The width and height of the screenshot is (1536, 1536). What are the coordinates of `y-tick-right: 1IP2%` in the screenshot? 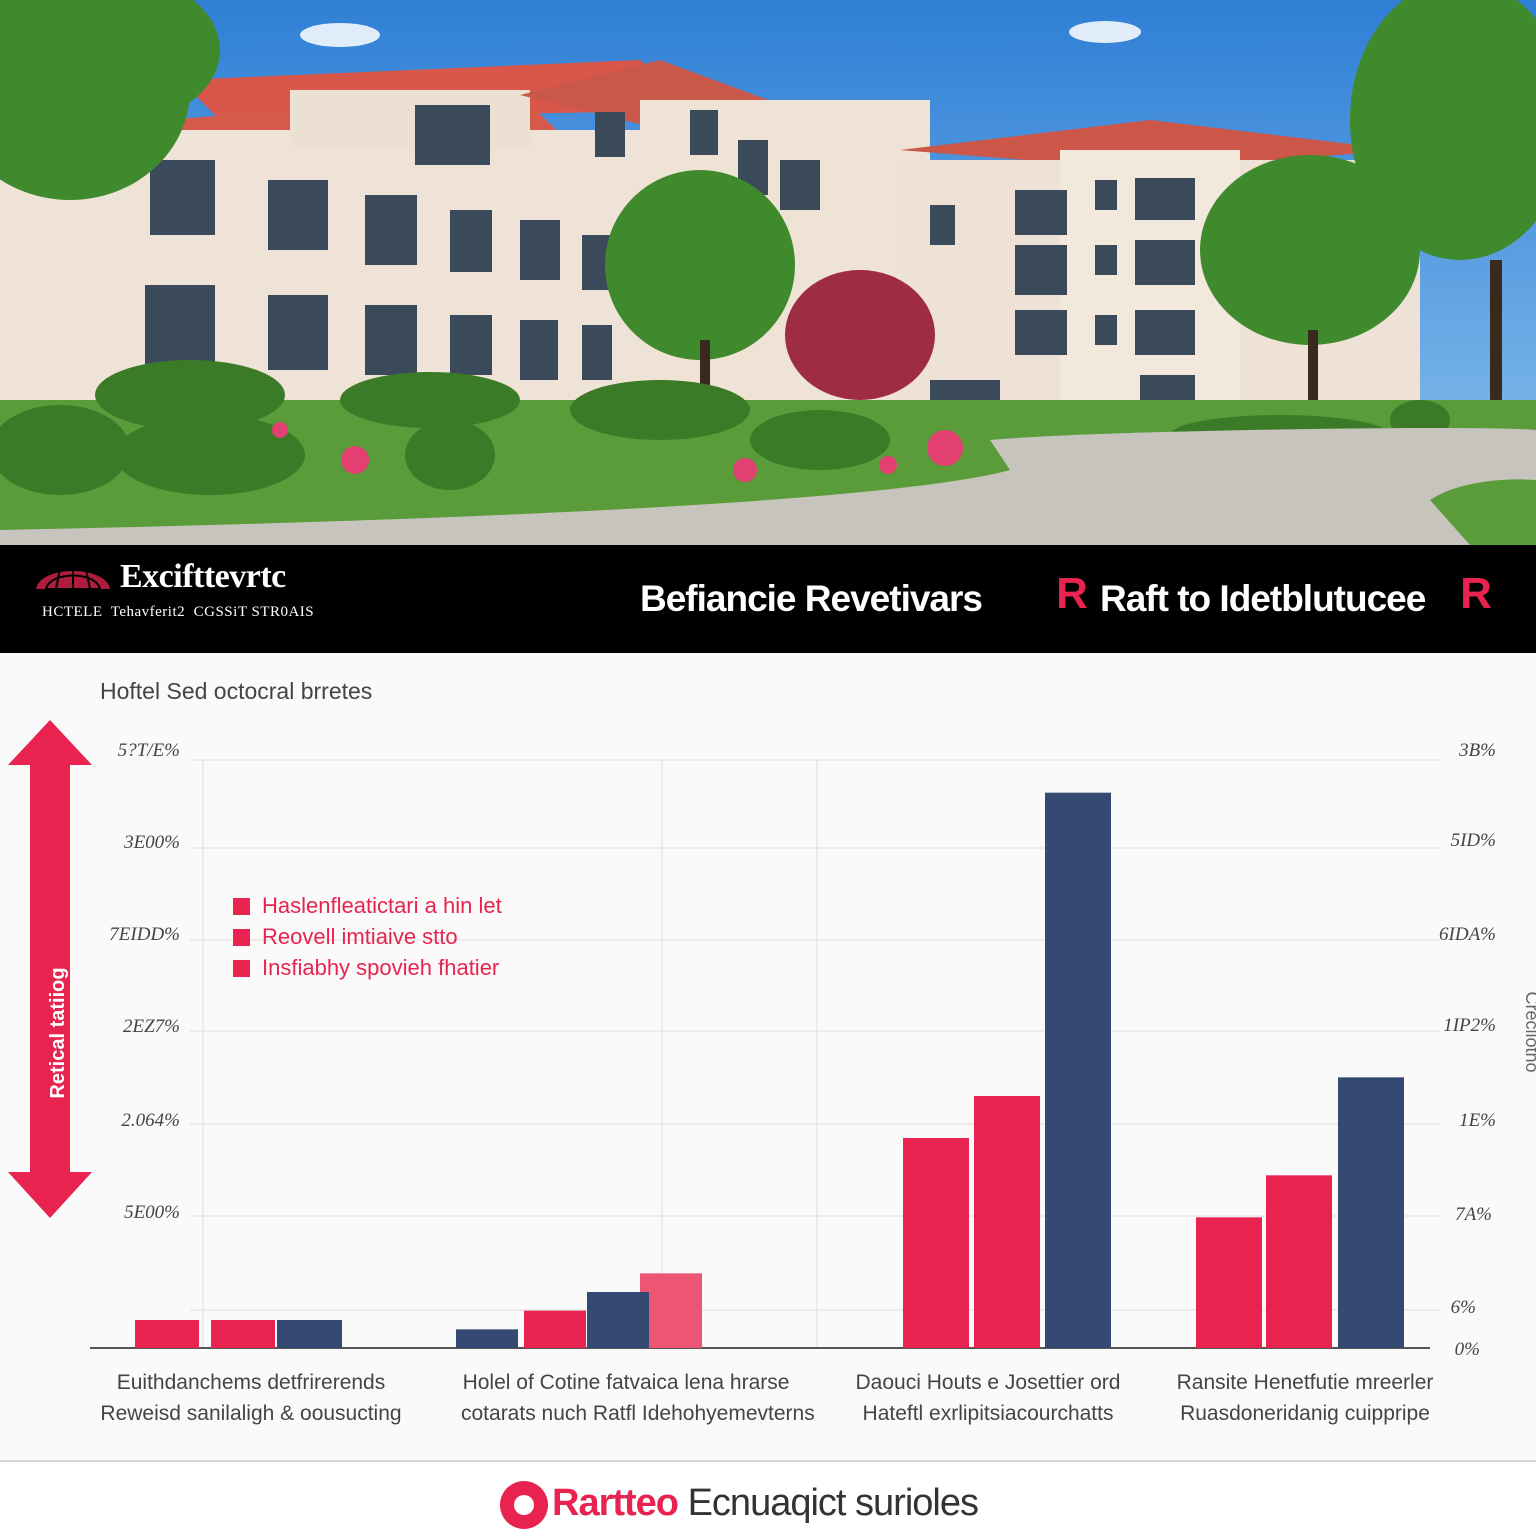 It's located at (1469, 1025).